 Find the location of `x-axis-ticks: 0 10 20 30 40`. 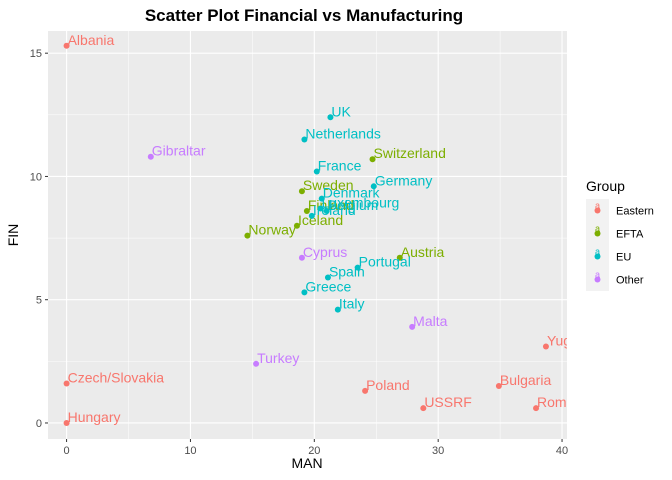

x-axis-ticks: 0 10 20 30 40 is located at coordinates (316, 448).